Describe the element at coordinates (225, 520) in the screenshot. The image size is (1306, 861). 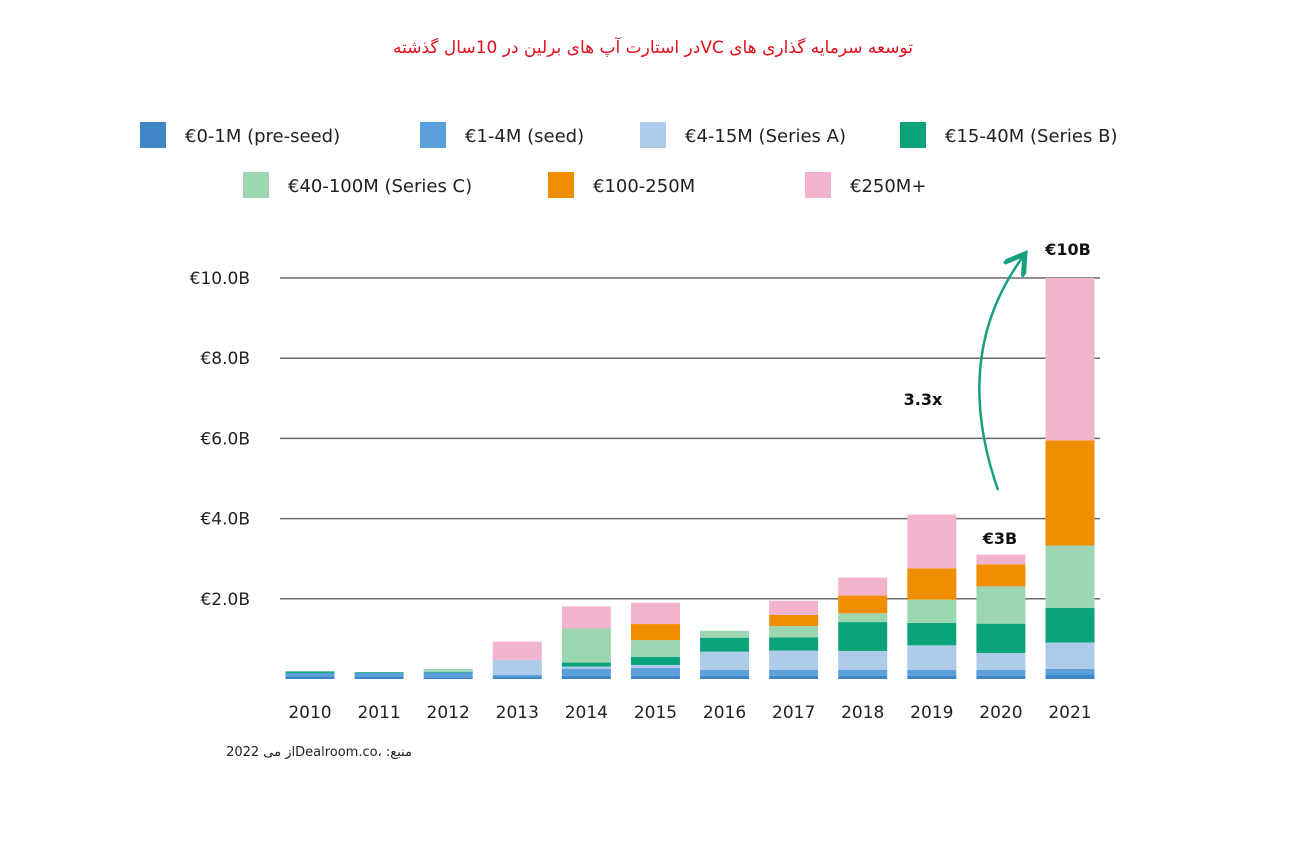
I see `y-tick-label-1: €4.0B` at that location.